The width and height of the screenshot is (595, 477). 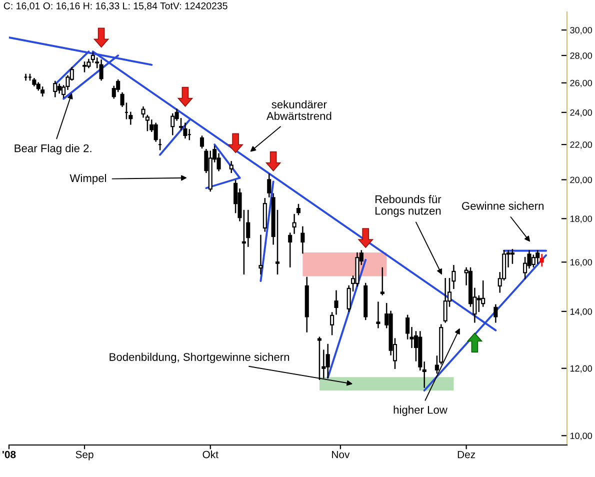 What do you see at coordinates (88, 179) in the screenshot?
I see `annotation: Wimpel` at bounding box center [88, 179].